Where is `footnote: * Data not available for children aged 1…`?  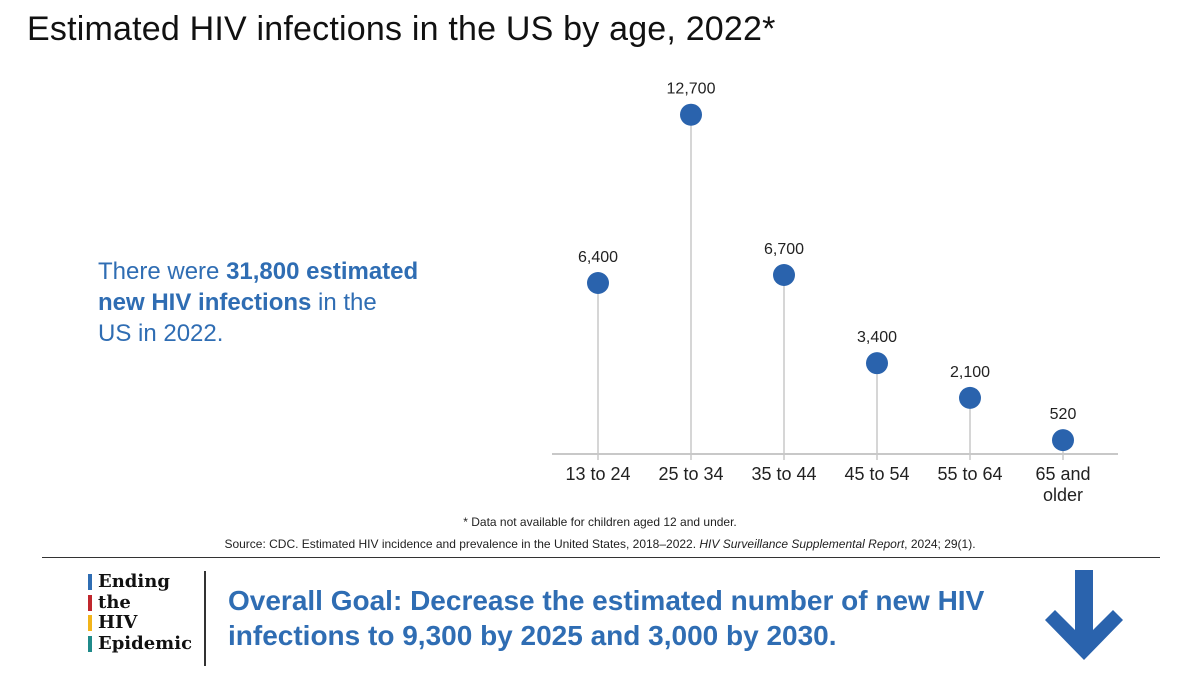
footnote: * Data not available for children aged 1… is located at coordinates (600, 522).